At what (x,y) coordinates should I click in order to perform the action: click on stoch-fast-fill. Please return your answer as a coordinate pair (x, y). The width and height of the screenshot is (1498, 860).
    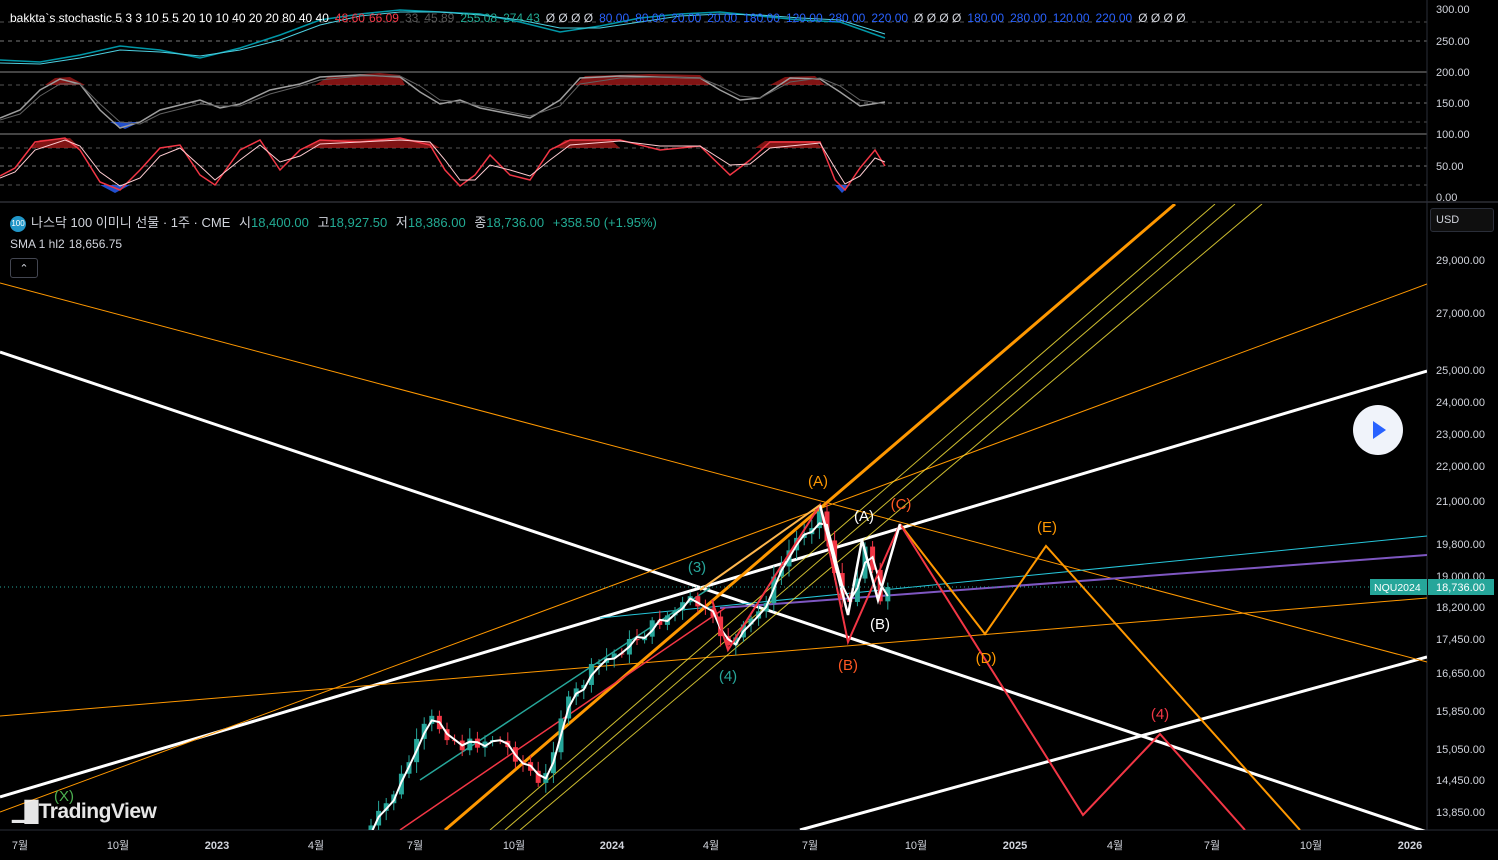
    Looking at the image, I should click on (426, 143).